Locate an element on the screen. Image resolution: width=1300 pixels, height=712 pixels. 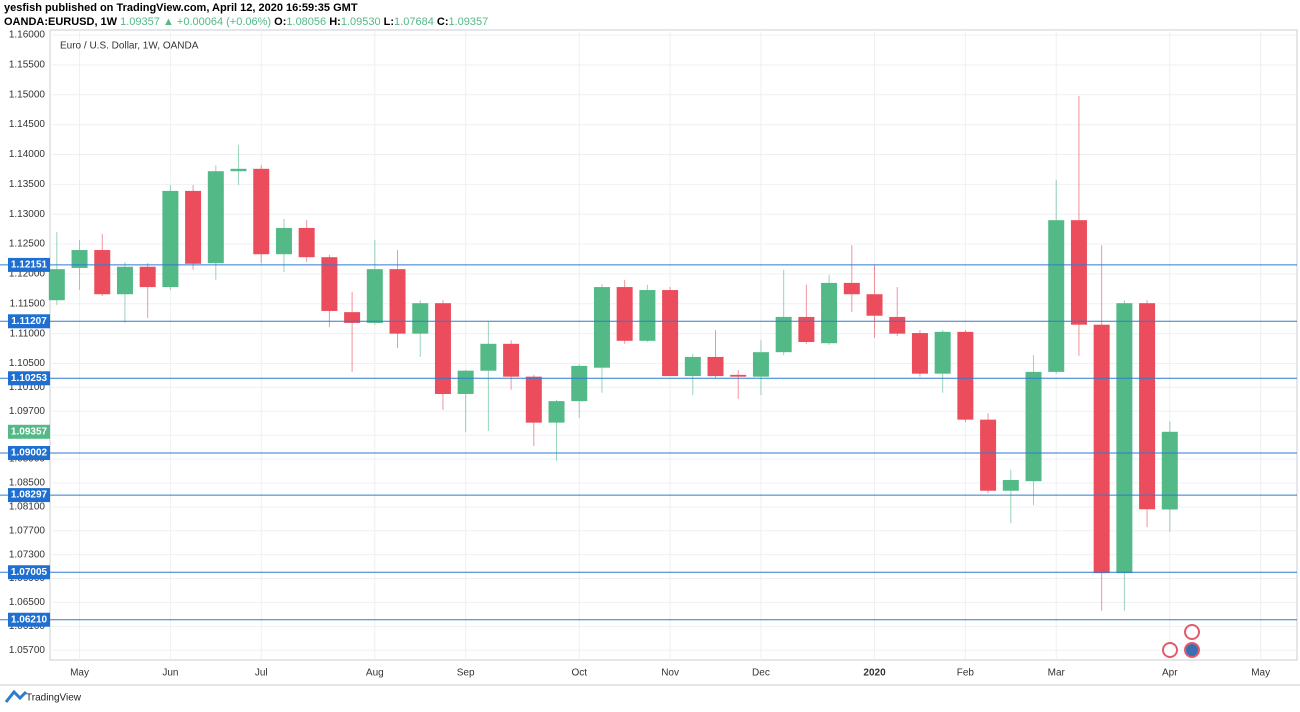
price-tag is located at coordinates (29, 431).